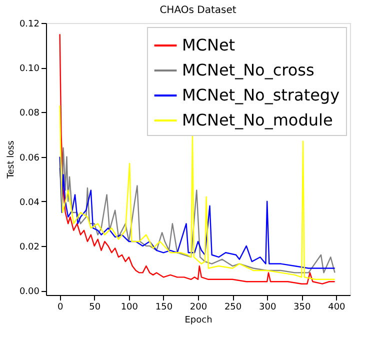 The height and width of the screenshot is (347, 390). Describe the element at coordinates (29, 113) in the screenshot. I see `y-tick-label: 0.08` at that location.